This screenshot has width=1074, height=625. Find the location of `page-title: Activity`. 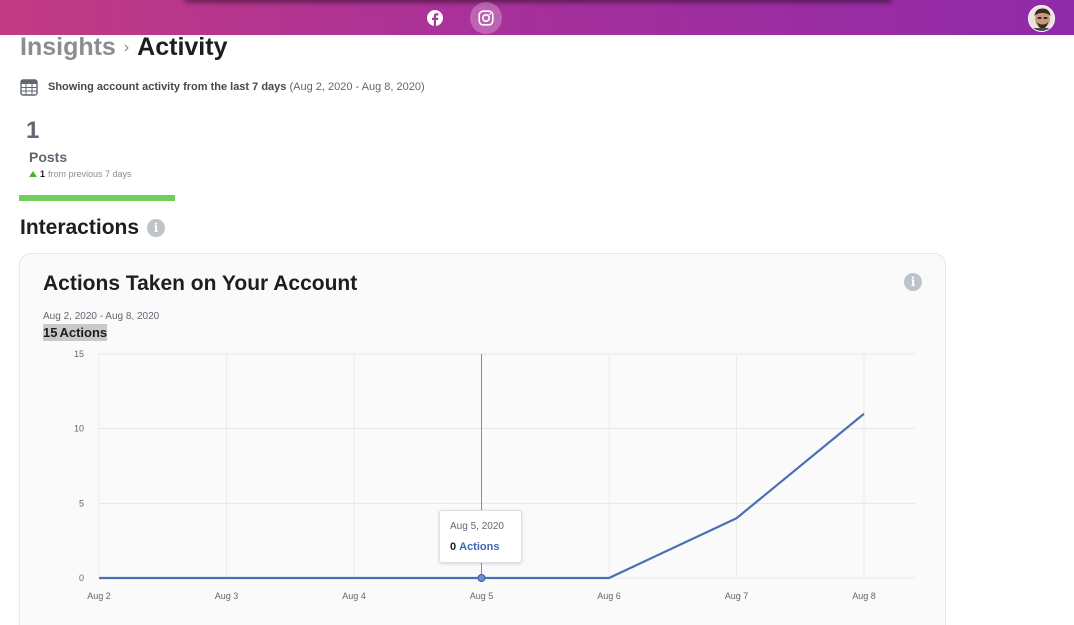

page-title: Activity is located at coordinates (182, 47).